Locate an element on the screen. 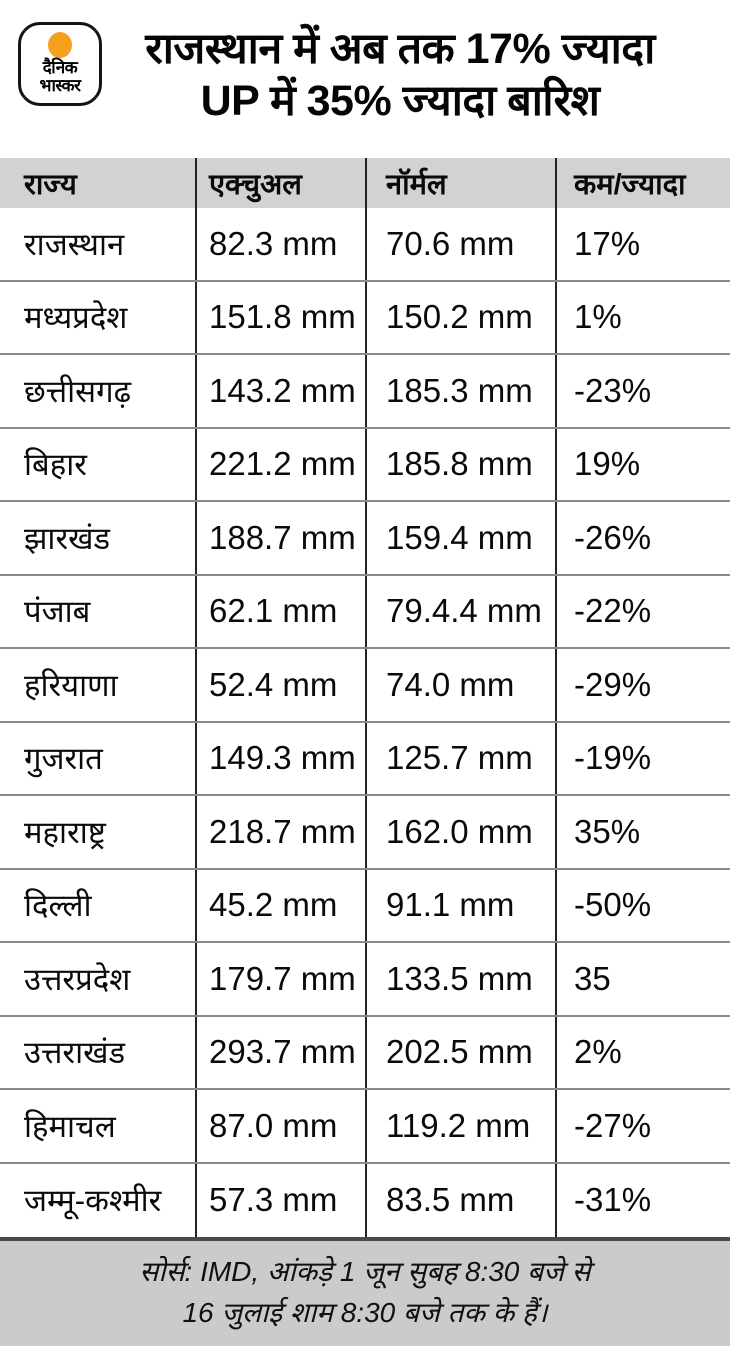  diff-cell: -23% is located at coordinates (642, 391).